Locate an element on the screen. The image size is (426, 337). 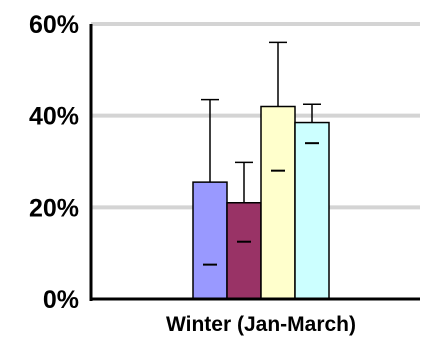
y-tick-label-1: 20% is located at coordinates (54, 208).